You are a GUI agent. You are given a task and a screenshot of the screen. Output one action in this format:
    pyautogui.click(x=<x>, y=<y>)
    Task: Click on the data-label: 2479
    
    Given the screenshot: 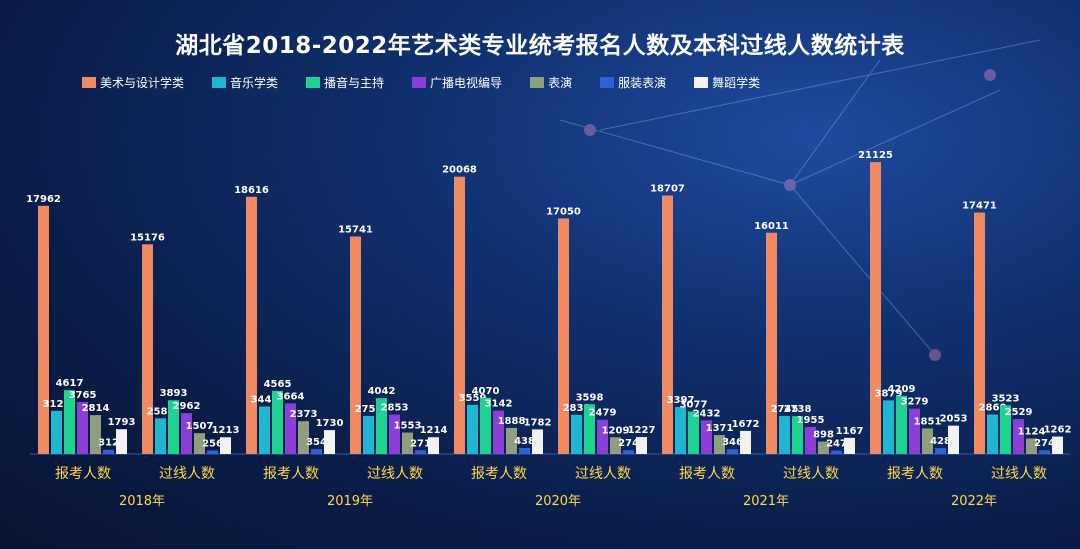 What is the action you would take?
    pyautogui.click(x=603, y=413)
    